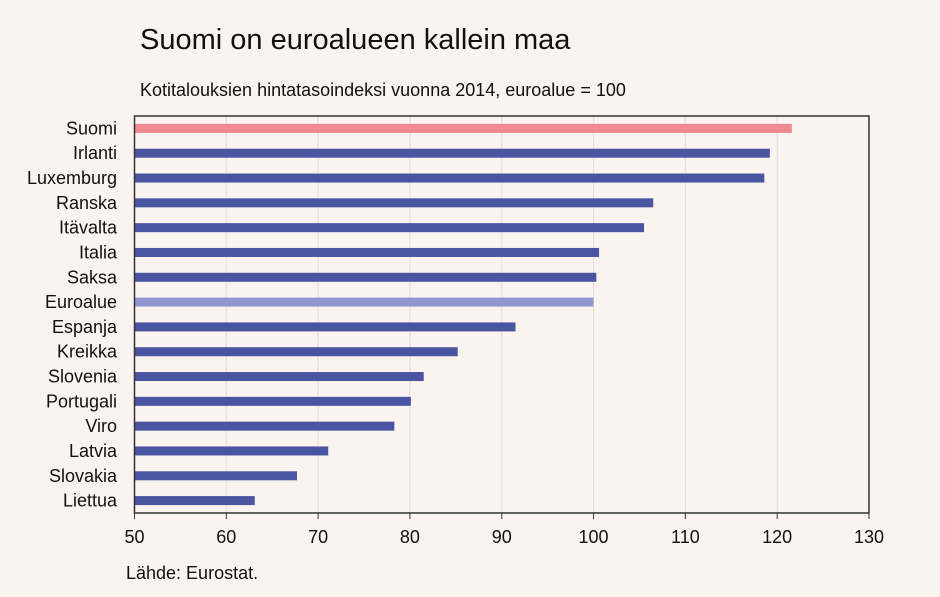 The width and height of the screenshot is (940, 597). What do you see at coordinates (410, 537) in the screenshot?
I see `x-tick-label: 80` at bounding box center [410, 537].